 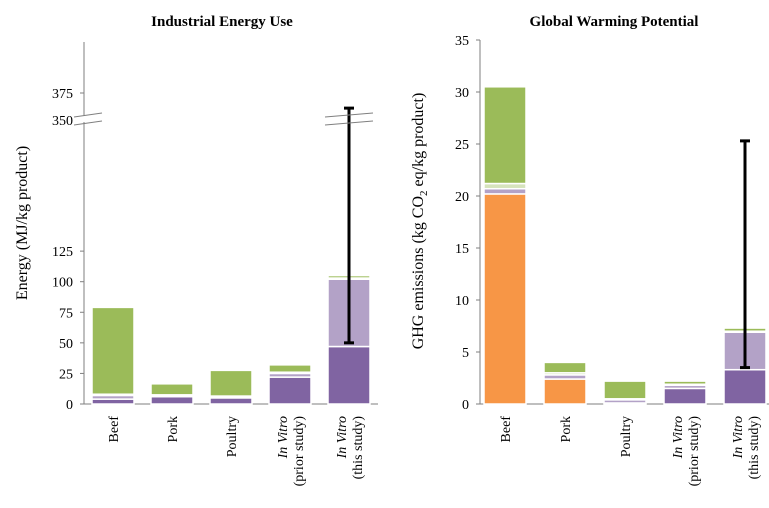 What do you see at coordinates (462, 197) in the screenshot?
I see `y-tick-label: 20` at bounding box center [462, 197].